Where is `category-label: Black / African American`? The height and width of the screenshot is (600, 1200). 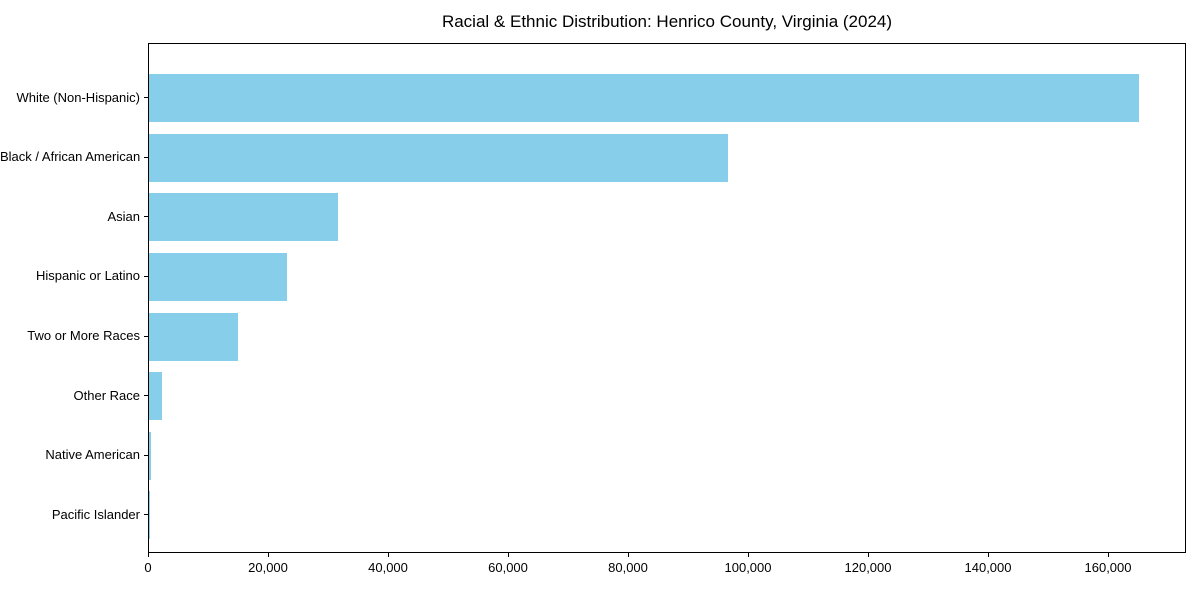
category-label: Black / African American is located at coordinates (70, 157).